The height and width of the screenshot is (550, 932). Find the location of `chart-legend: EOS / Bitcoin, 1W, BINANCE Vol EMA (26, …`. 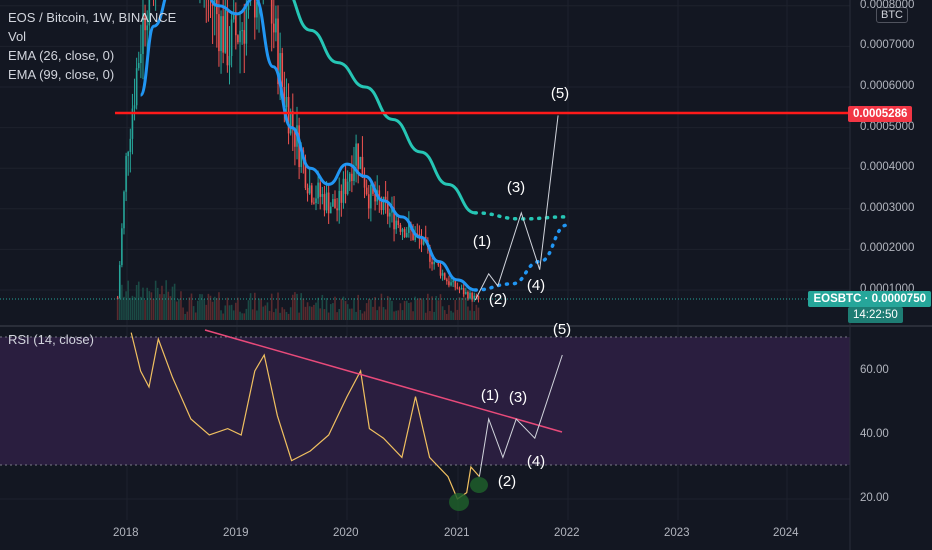

chart-legend: EOS / Bitcoin, 1W, BINANCE Vol EMA (26, … is located at coordinates (92, 46).